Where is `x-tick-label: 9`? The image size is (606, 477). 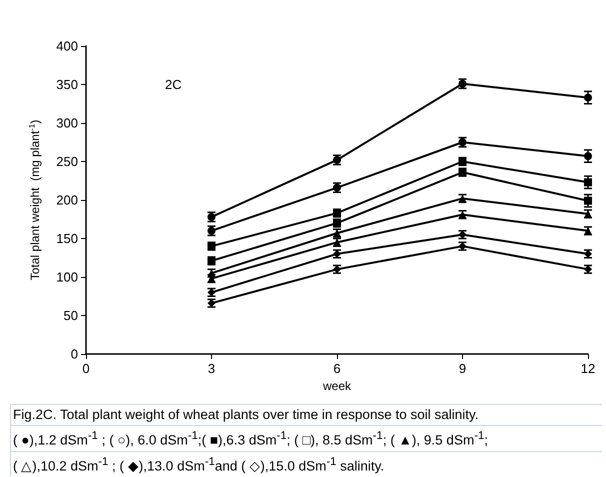 x-tick-label: 9 is located at coordinates (462, 368).